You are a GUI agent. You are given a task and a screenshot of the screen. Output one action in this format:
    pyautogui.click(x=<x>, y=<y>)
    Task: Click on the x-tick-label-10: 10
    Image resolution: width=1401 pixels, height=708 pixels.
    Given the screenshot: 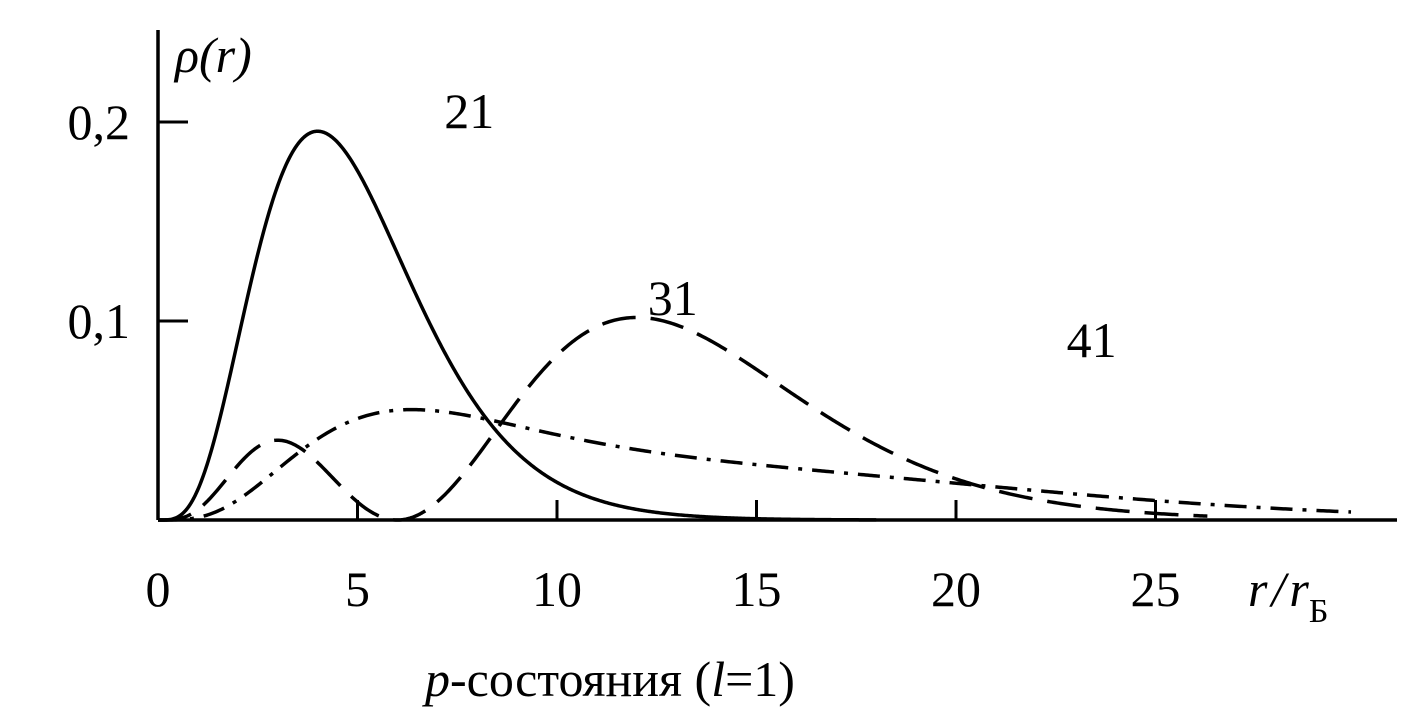 What is the action you would take?
    pyautogui.click(x=557, y=589)
    